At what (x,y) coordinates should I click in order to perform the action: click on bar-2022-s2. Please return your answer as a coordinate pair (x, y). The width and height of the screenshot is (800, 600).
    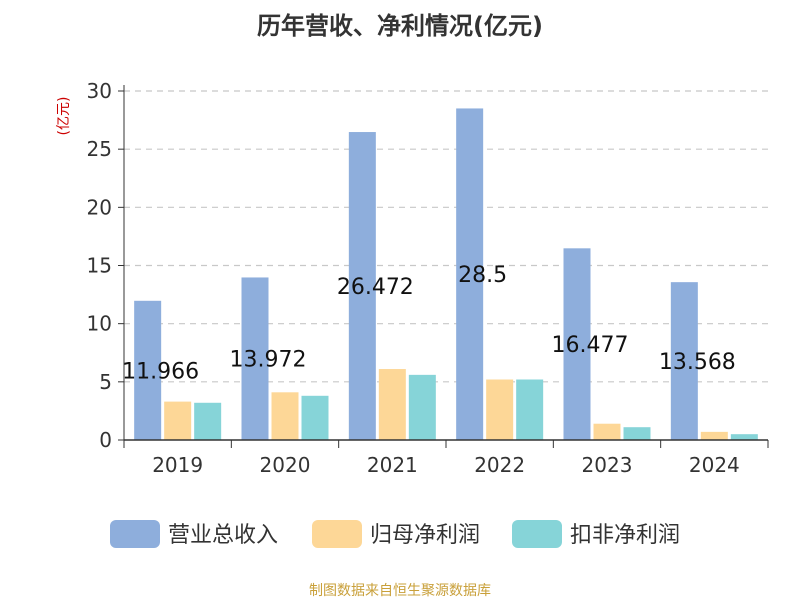
    Looking at the image, I should click on (530, 409).